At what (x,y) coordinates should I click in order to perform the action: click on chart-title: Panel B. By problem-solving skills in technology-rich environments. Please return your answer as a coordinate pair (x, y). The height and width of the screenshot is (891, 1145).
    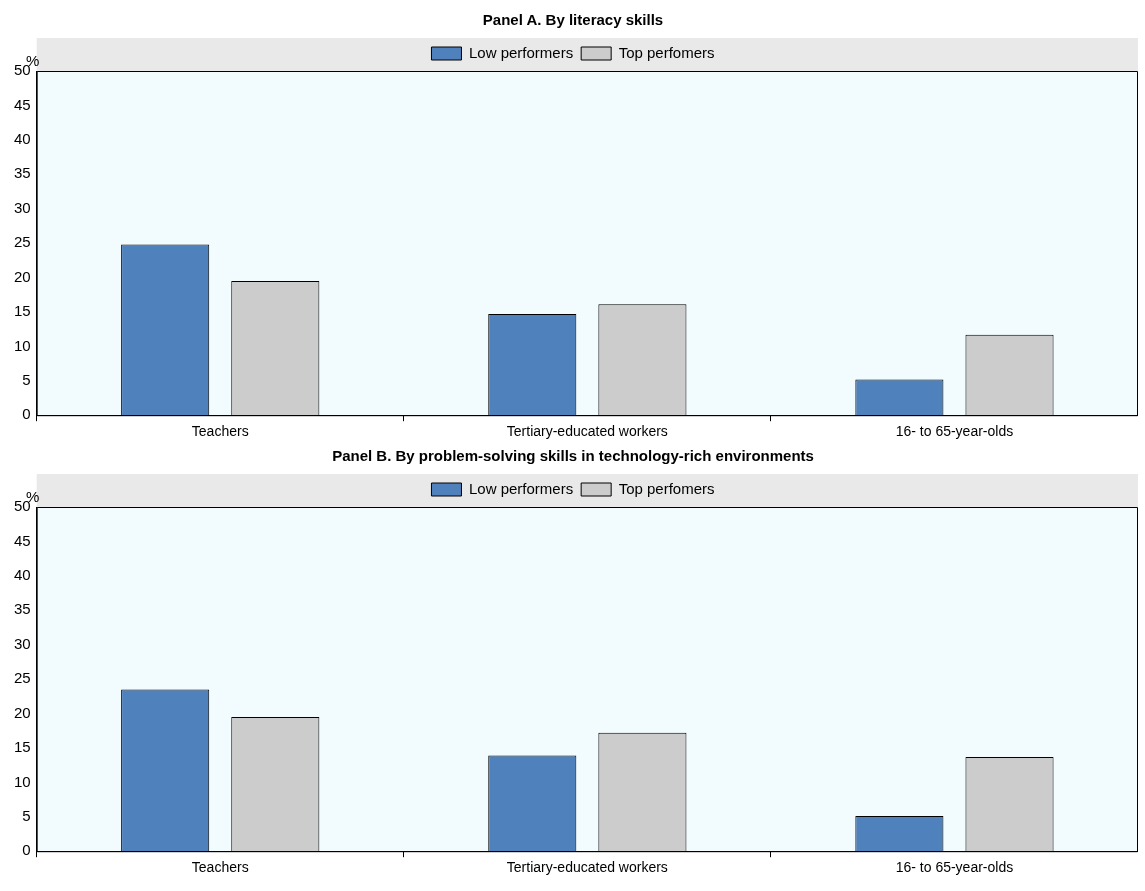
    Looking at the image, I should click on (573, 456).